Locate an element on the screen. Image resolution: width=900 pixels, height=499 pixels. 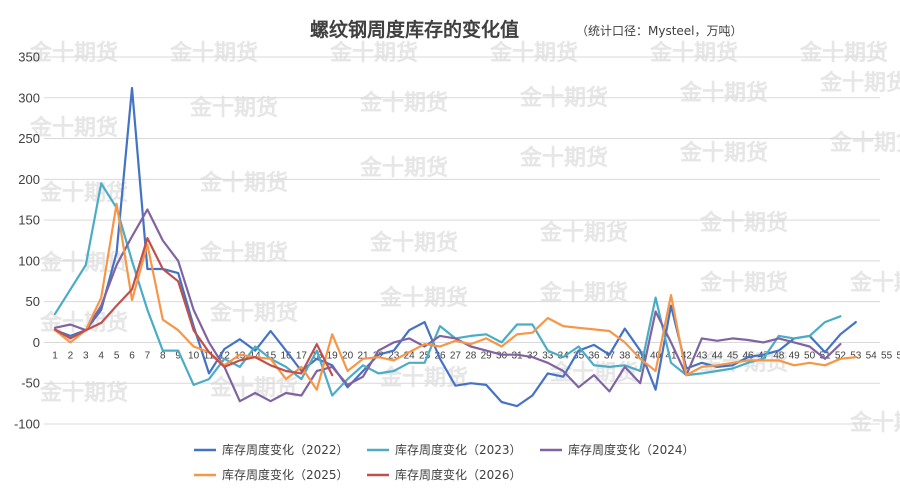
x-tick-label: 49 is located at coordinates (795, 355).